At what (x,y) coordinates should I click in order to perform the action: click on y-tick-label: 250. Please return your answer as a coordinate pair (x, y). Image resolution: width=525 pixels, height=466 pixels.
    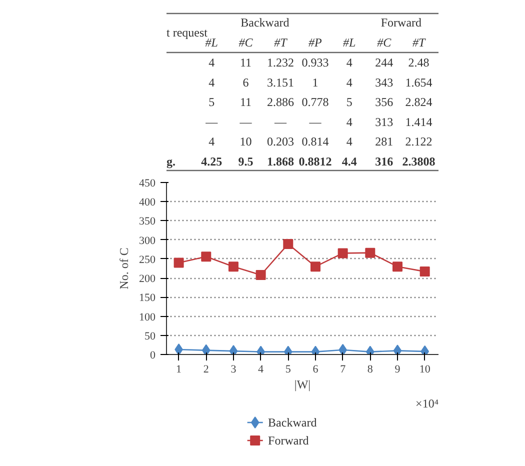
    Looking at the image, I should click on (147, 260).